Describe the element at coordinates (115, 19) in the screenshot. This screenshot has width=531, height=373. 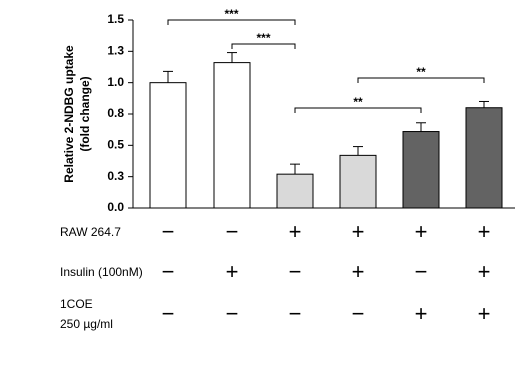
I see `y-tick-label: 1.5` at that location.